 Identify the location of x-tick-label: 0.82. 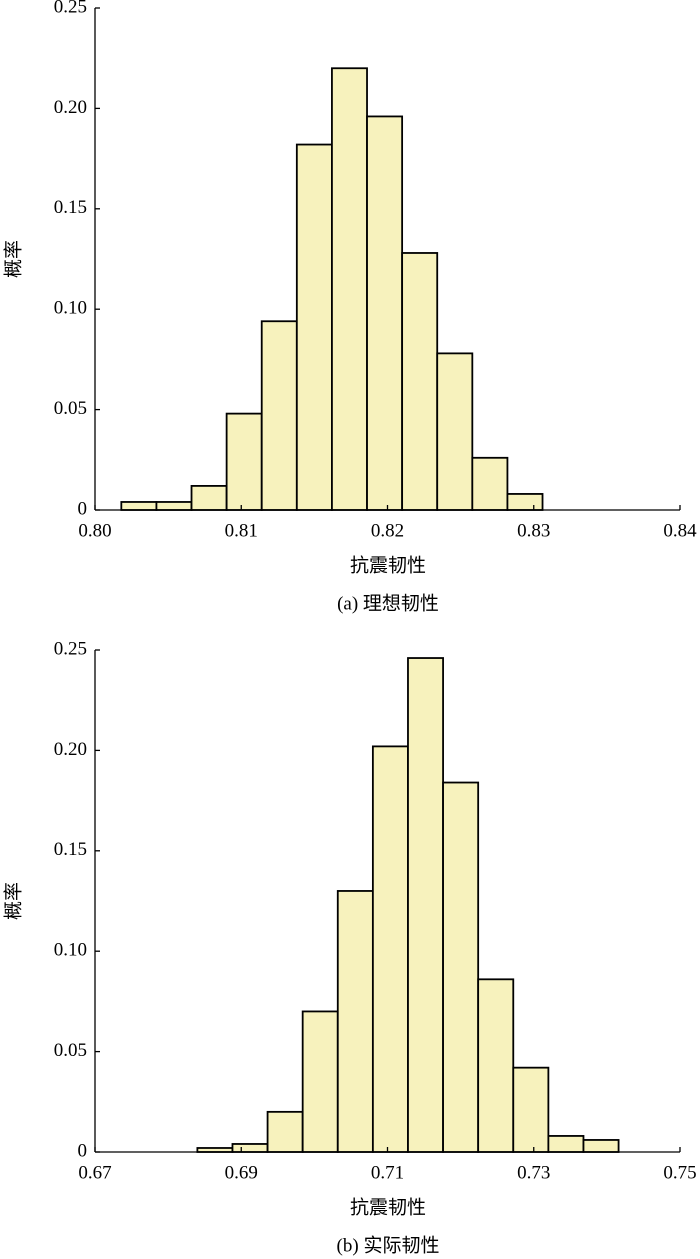
(387, 530).